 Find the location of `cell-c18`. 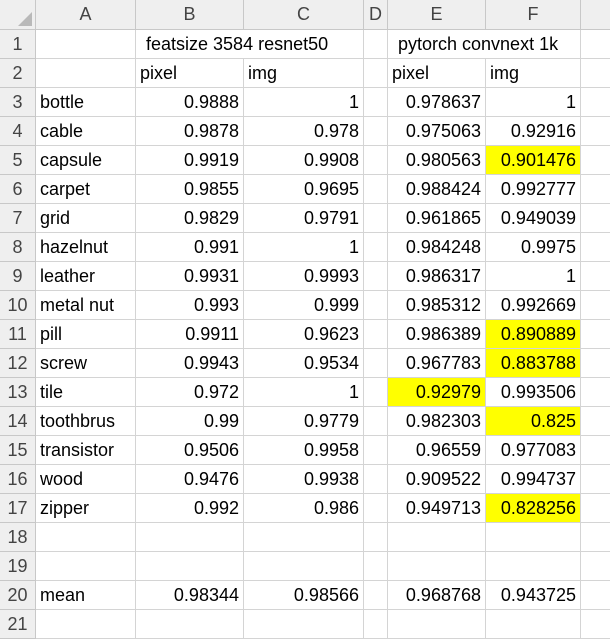

cell-c18 is located at coordinates (304, 537).